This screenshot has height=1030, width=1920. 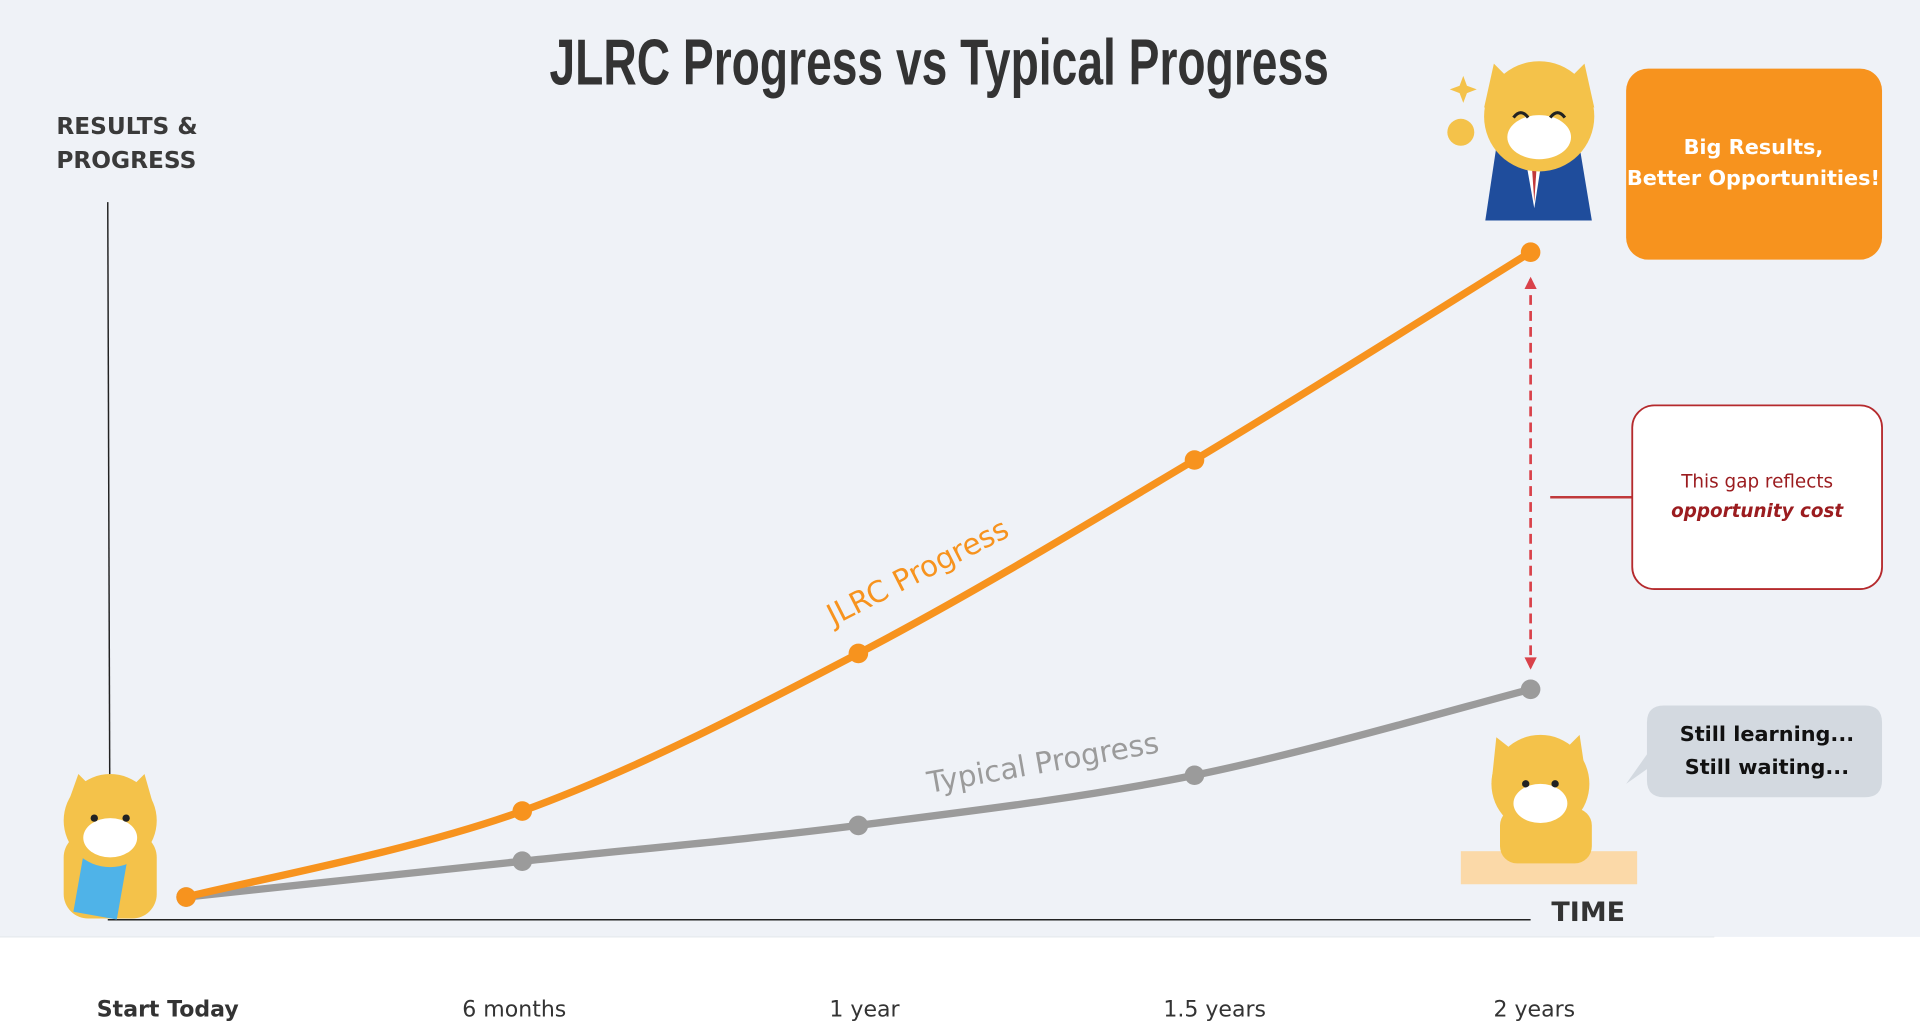 What do you see at coordinates (1588, 912) in the screenshot?
I see `x-axis-label: TIME` at bounding box center [1588, 912].